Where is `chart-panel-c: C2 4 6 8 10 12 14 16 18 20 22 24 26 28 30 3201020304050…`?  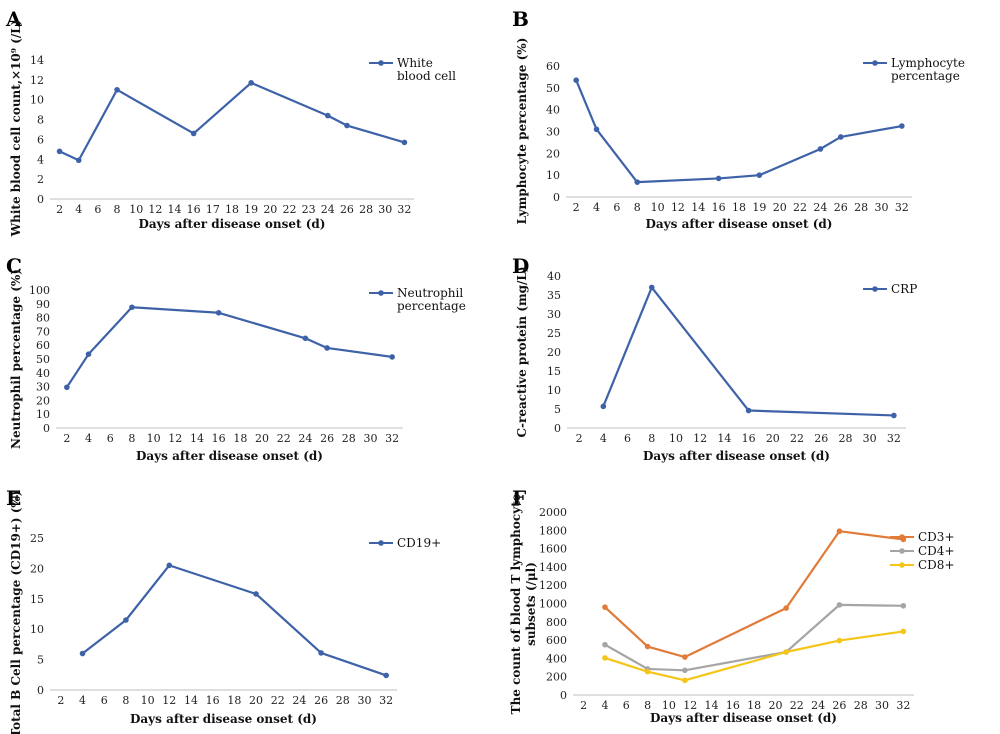 chart-panel-c: C2 4 6 8 10 12 14 16 18 20 22 24 26 28 30 3201020304050… is located at coordinates (236, 358).